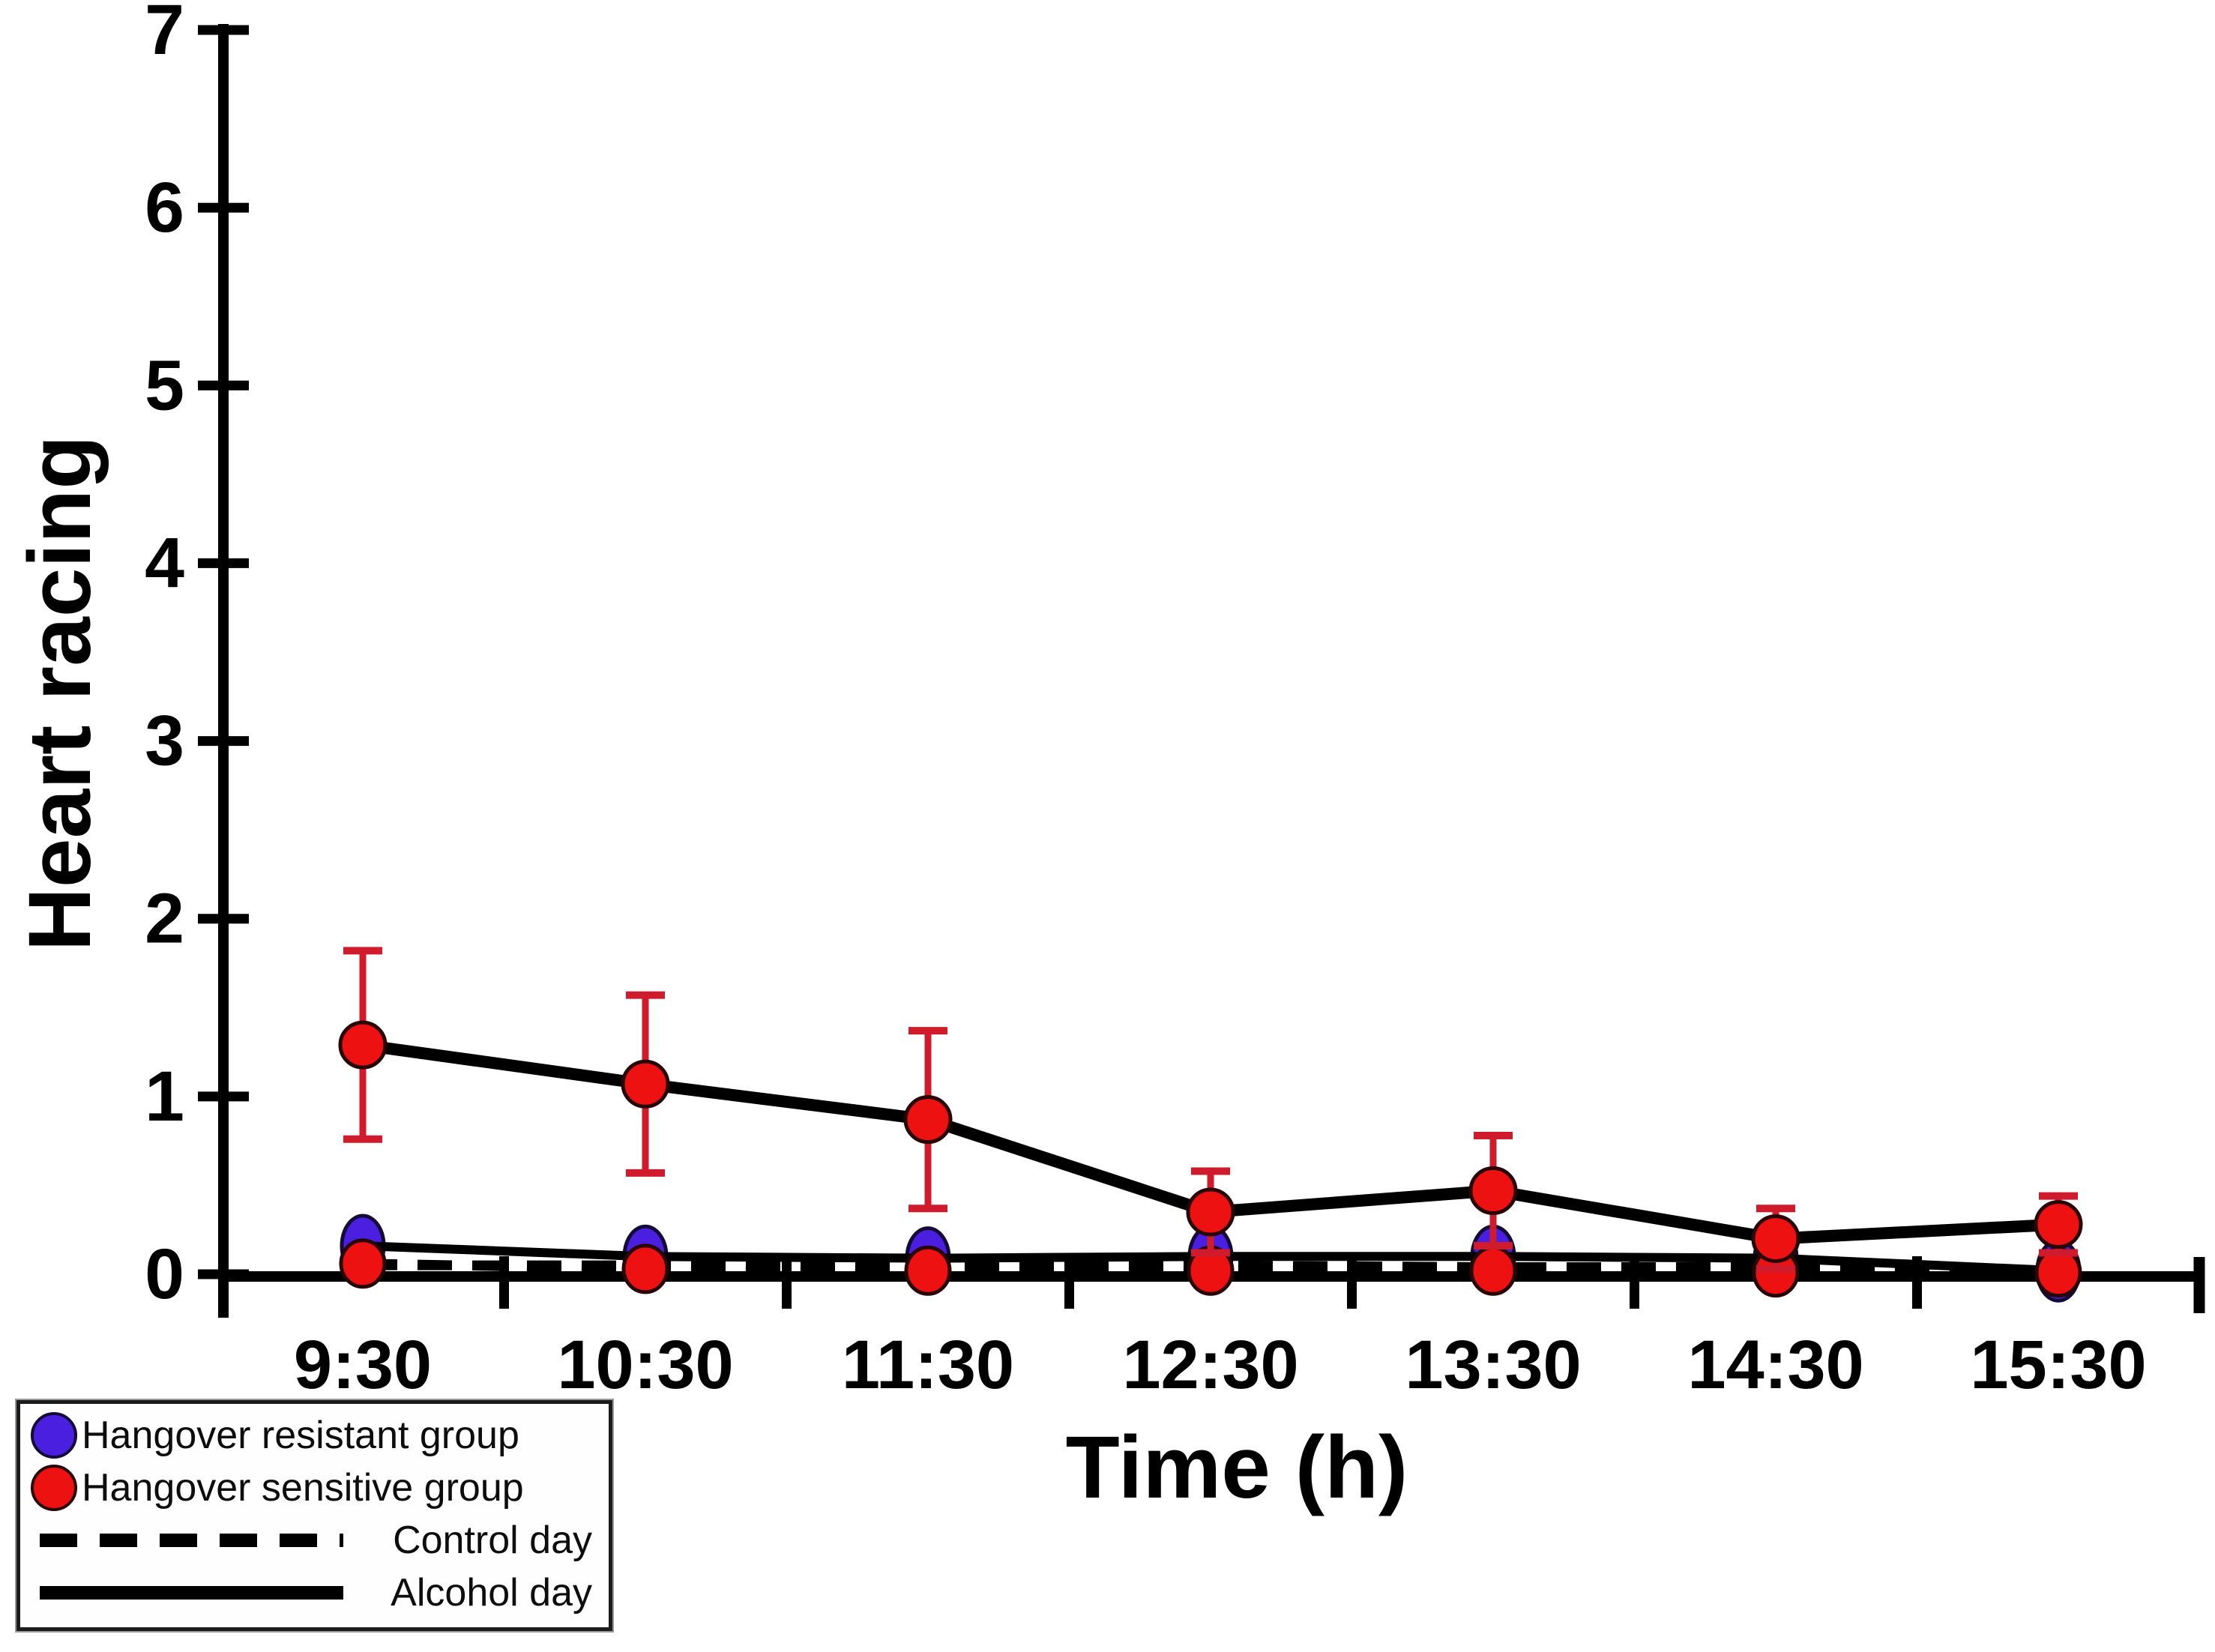  I want to click on y-tick-label: 3, so click(164, 741).